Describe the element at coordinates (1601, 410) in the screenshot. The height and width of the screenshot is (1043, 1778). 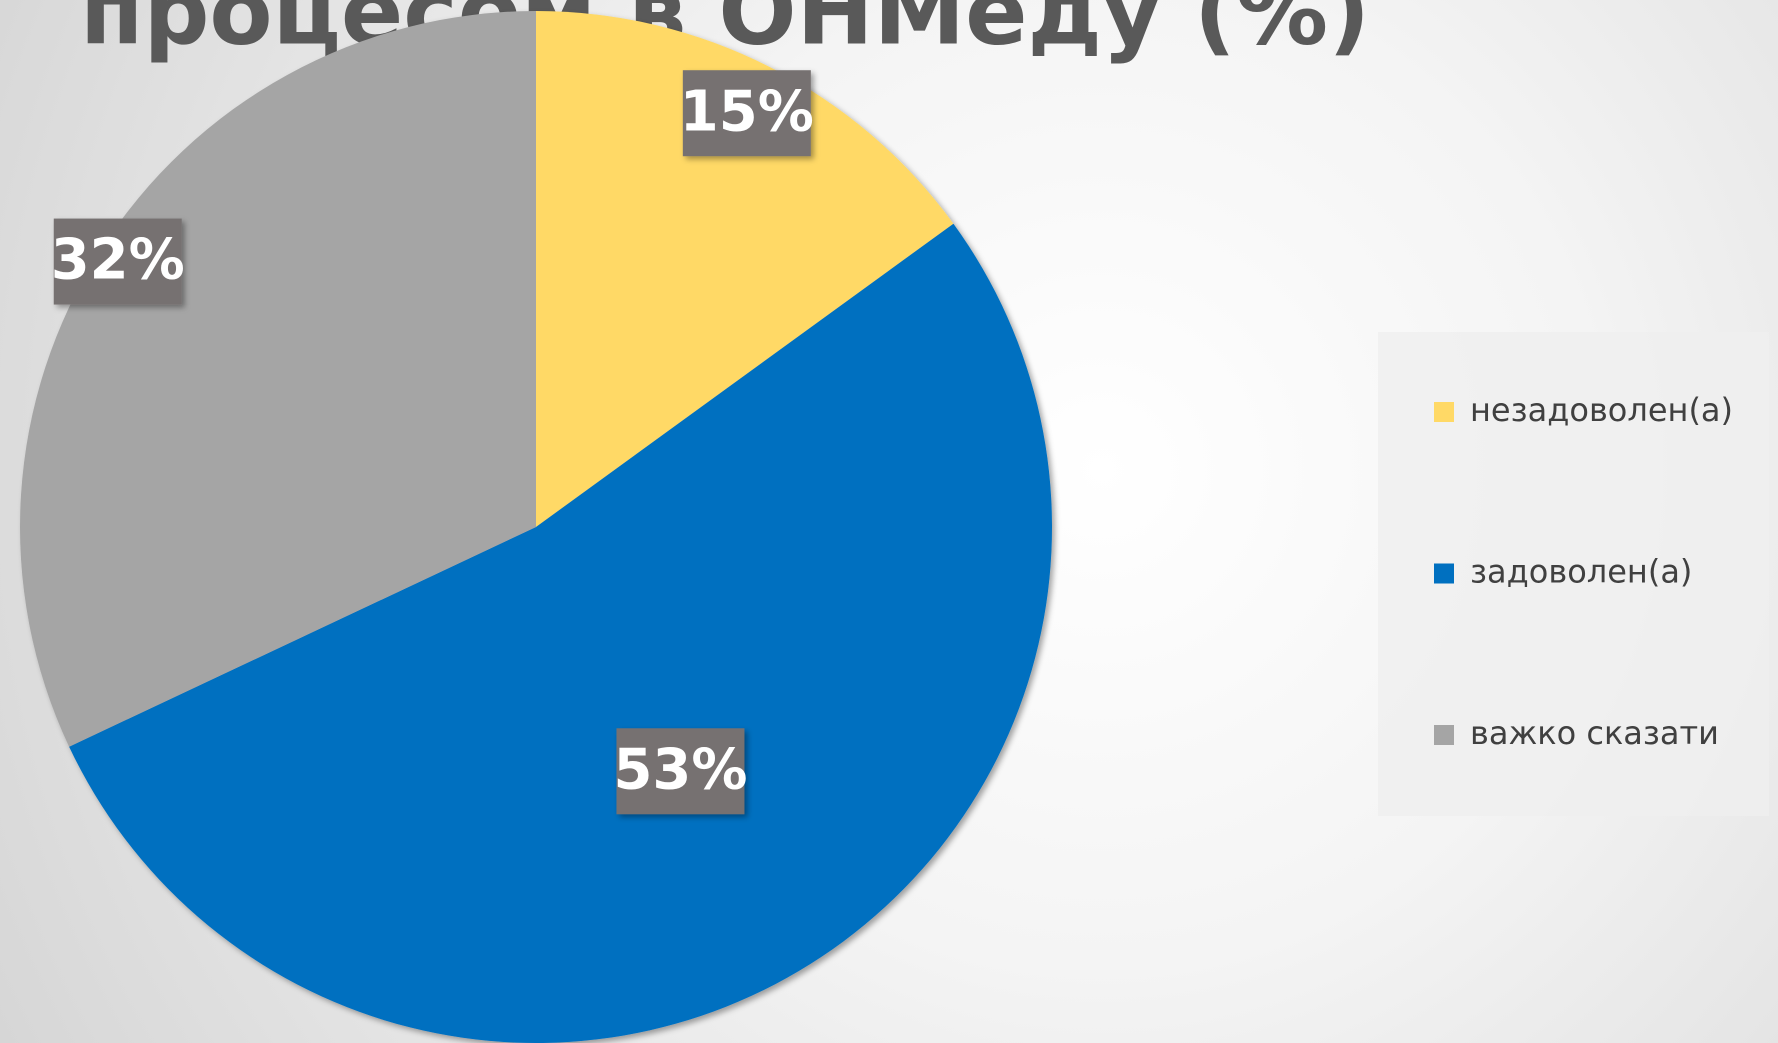
I see `legend-label: незадоволен(а)` at that location.